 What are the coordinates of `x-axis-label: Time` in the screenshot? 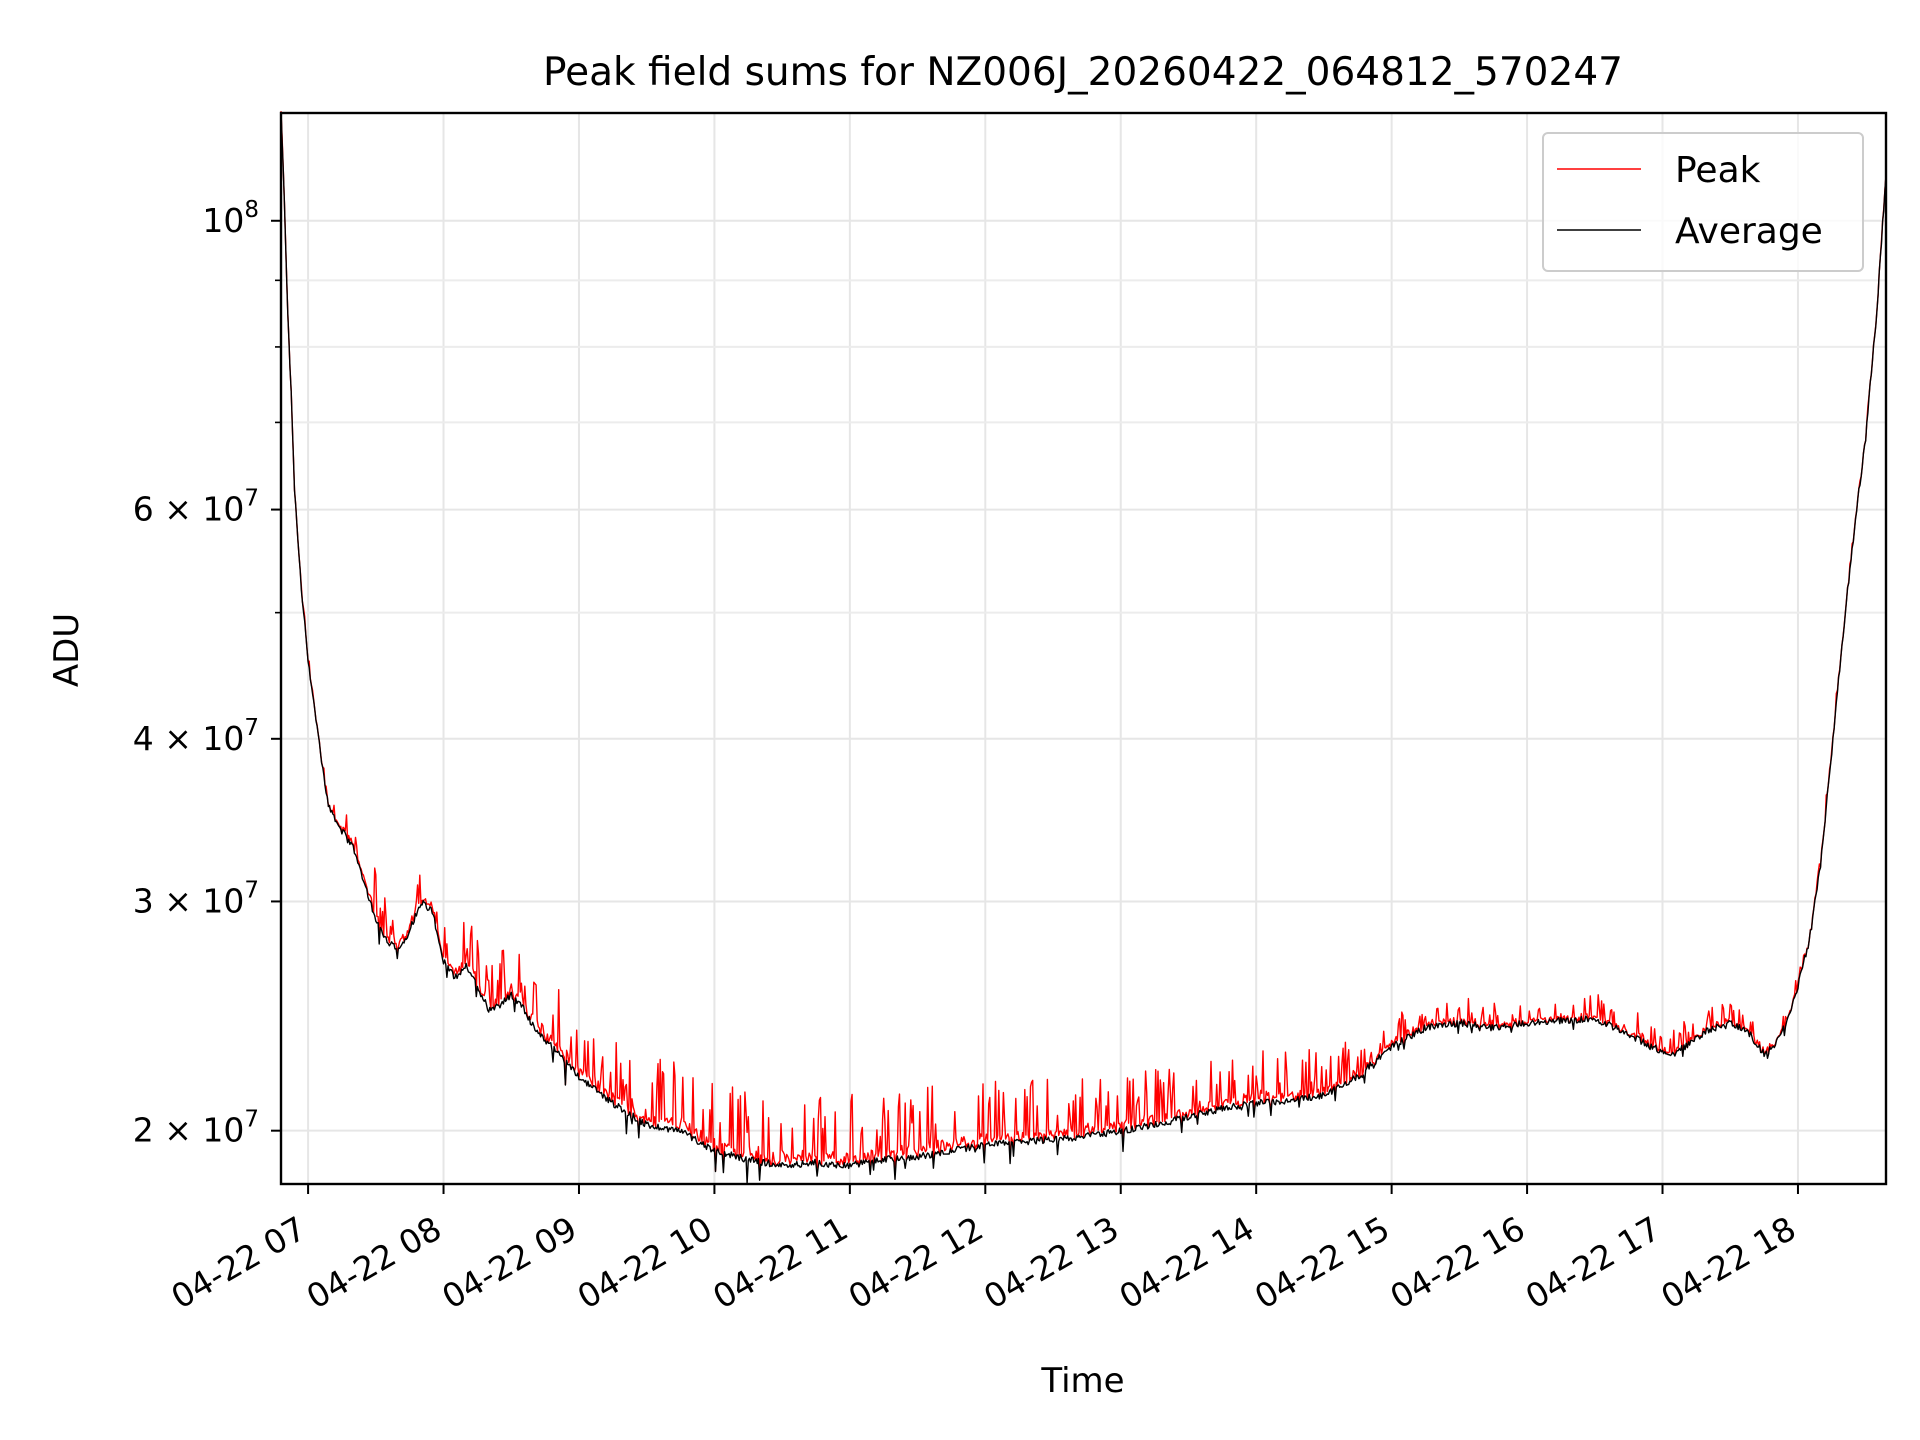 It's located at (1082, 1381).